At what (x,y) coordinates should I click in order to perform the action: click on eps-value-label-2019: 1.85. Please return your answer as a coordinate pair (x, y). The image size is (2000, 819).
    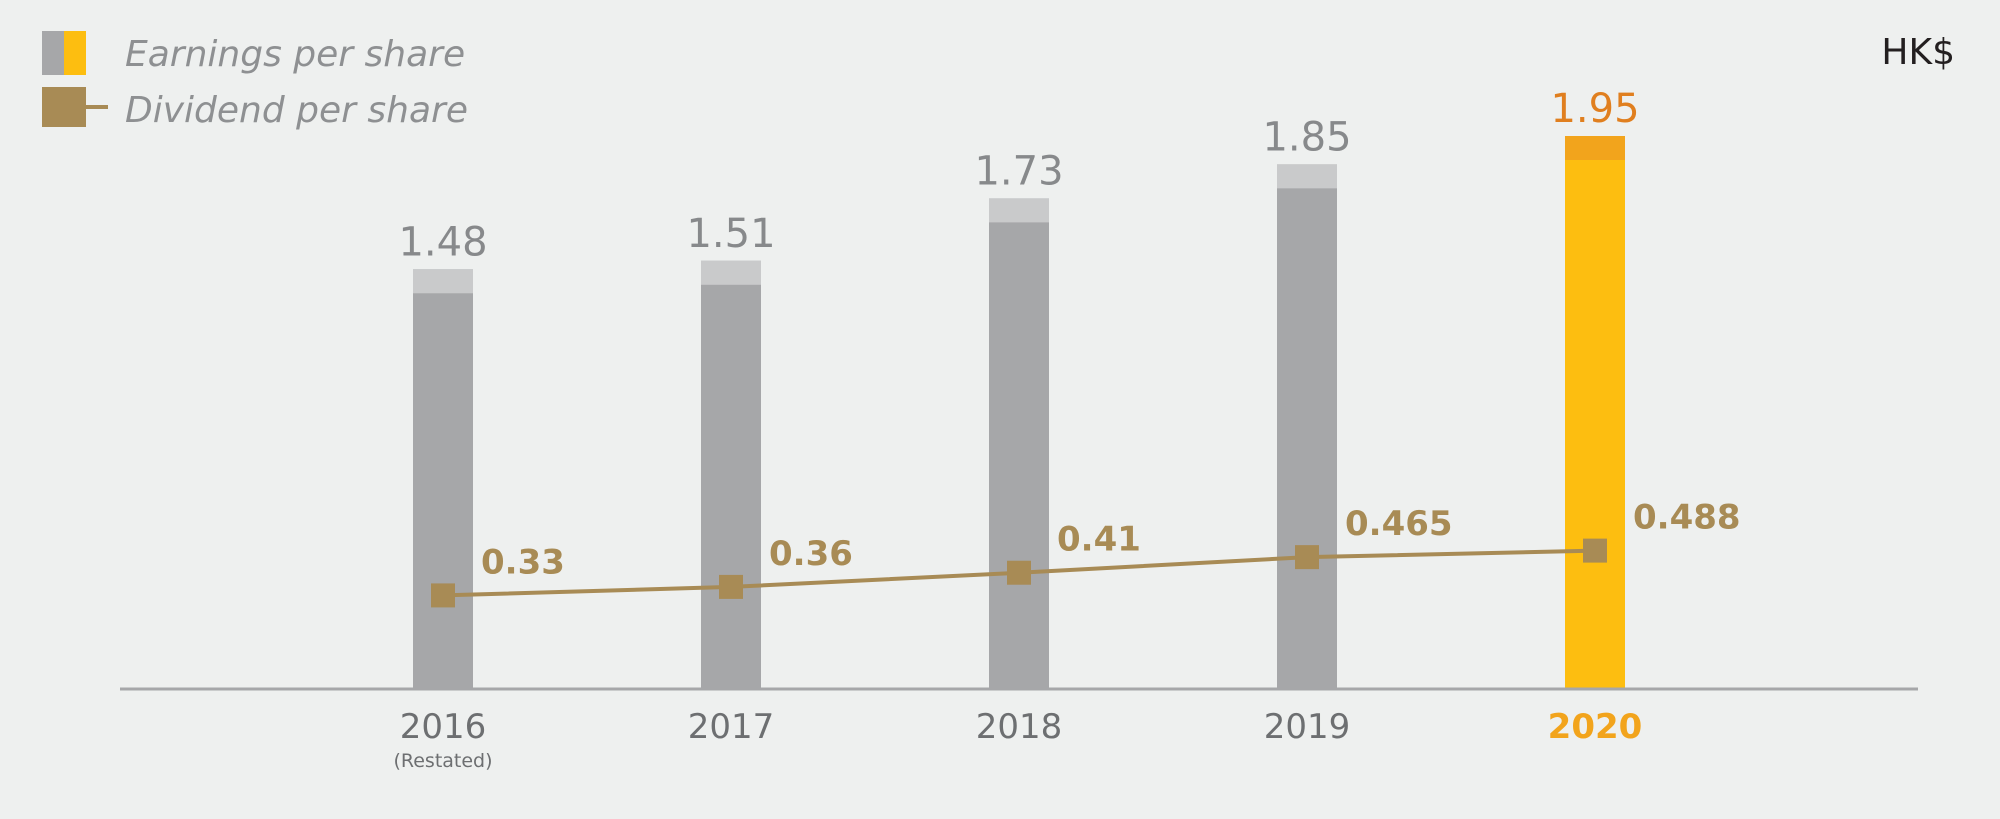
    Looking at the image, I should click on (1306, 137).